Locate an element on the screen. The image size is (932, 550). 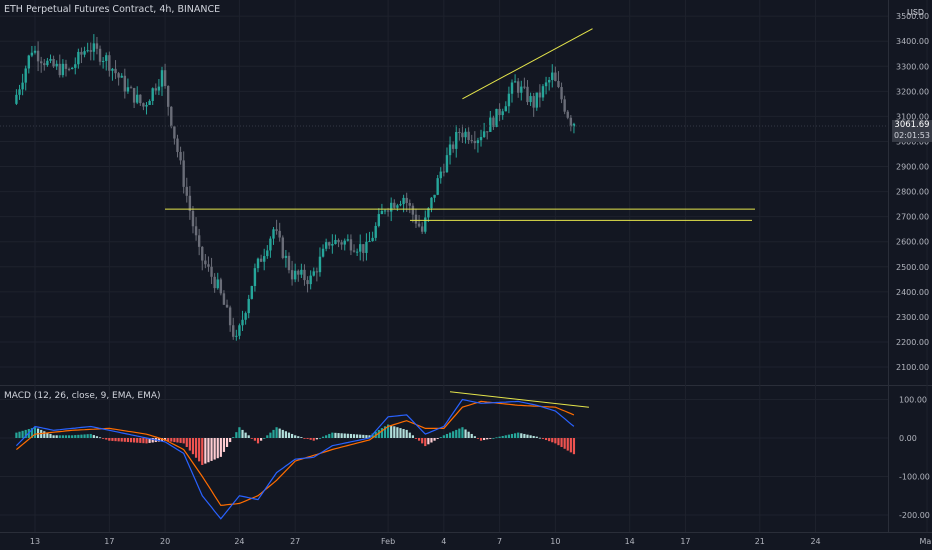
time-axis-label: Mar is located at coordinates (925, 541).